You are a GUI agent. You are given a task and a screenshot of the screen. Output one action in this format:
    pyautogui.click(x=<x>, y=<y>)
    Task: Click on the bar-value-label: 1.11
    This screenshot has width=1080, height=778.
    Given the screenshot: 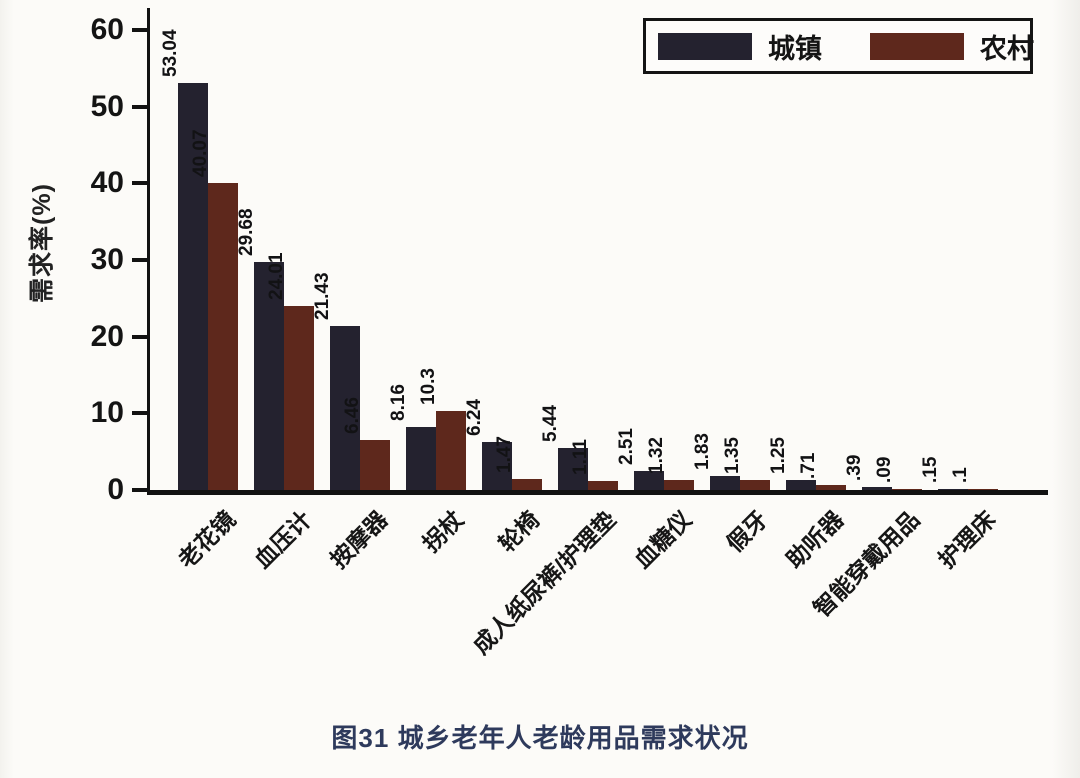 What is the action you would take?
    pyautogui.click(x=580, y=457)
    